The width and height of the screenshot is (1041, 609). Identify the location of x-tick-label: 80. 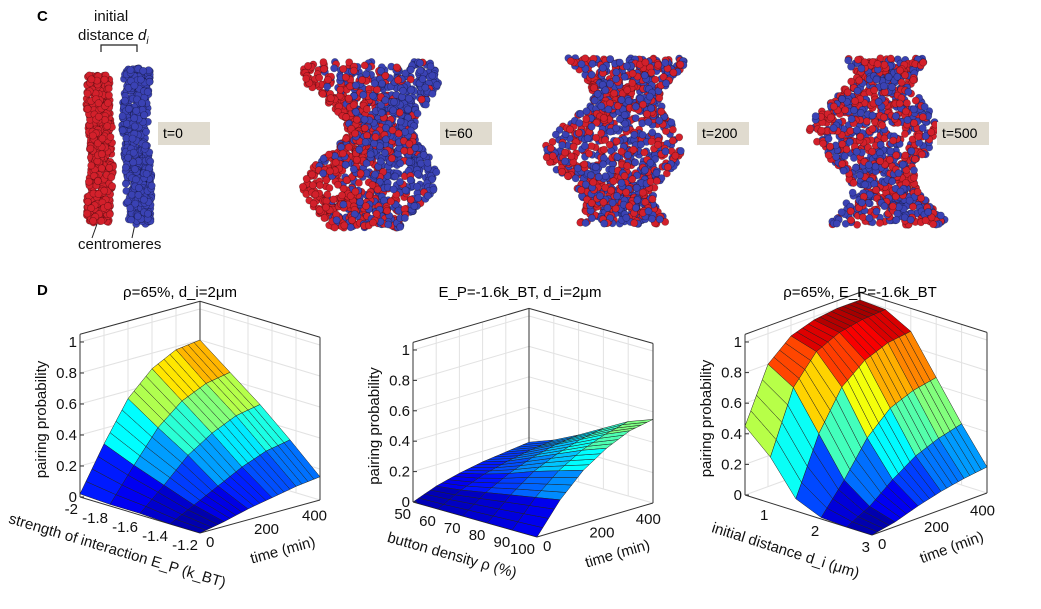
(477, 535).